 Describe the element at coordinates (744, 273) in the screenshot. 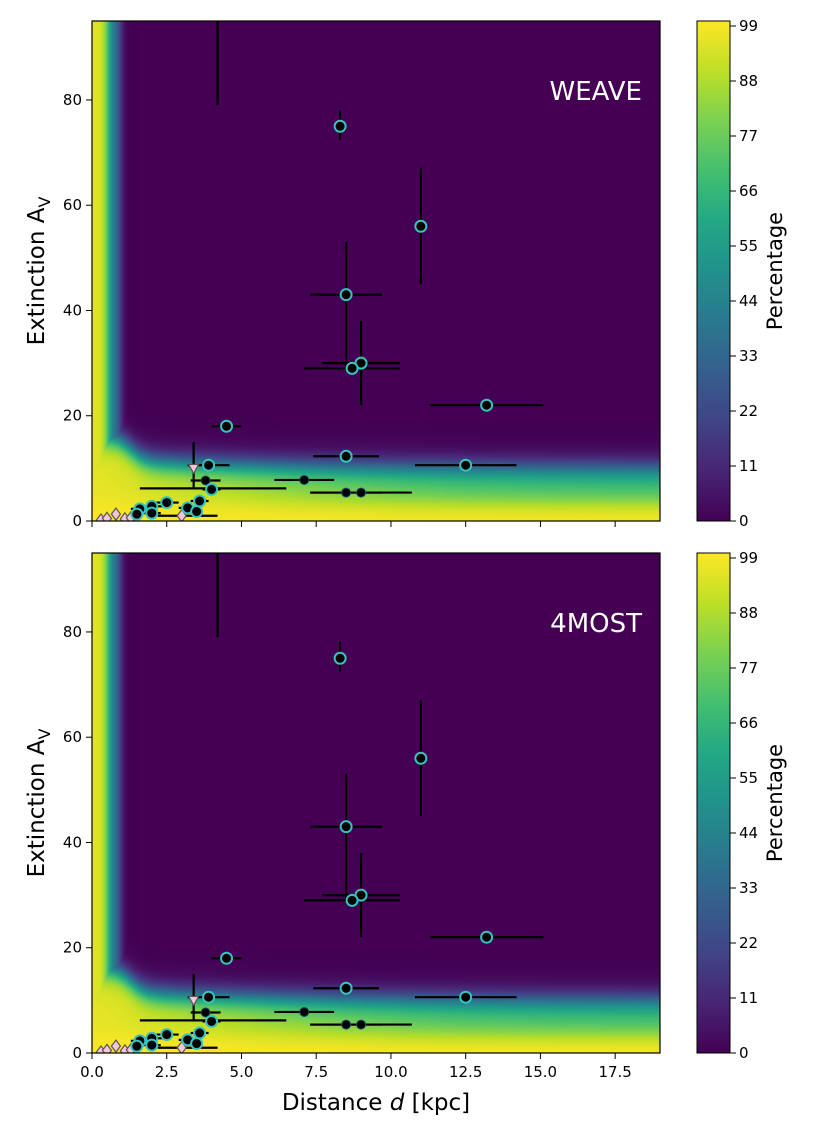

I see `colorbar-ticks: 0 11 22 33 44 55 66 77 88 99` at that location.